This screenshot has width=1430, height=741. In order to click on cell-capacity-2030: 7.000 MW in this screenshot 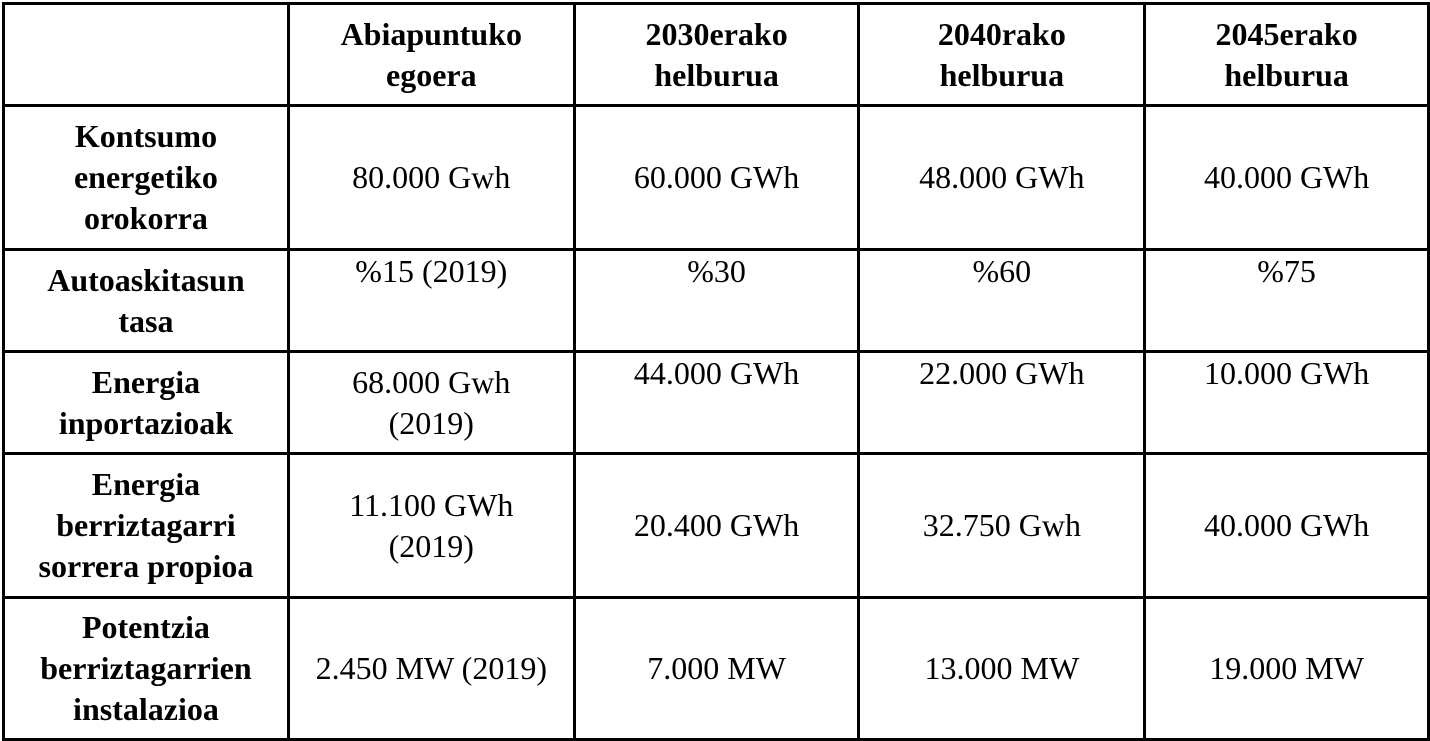, I will do `click(716, 668)`.